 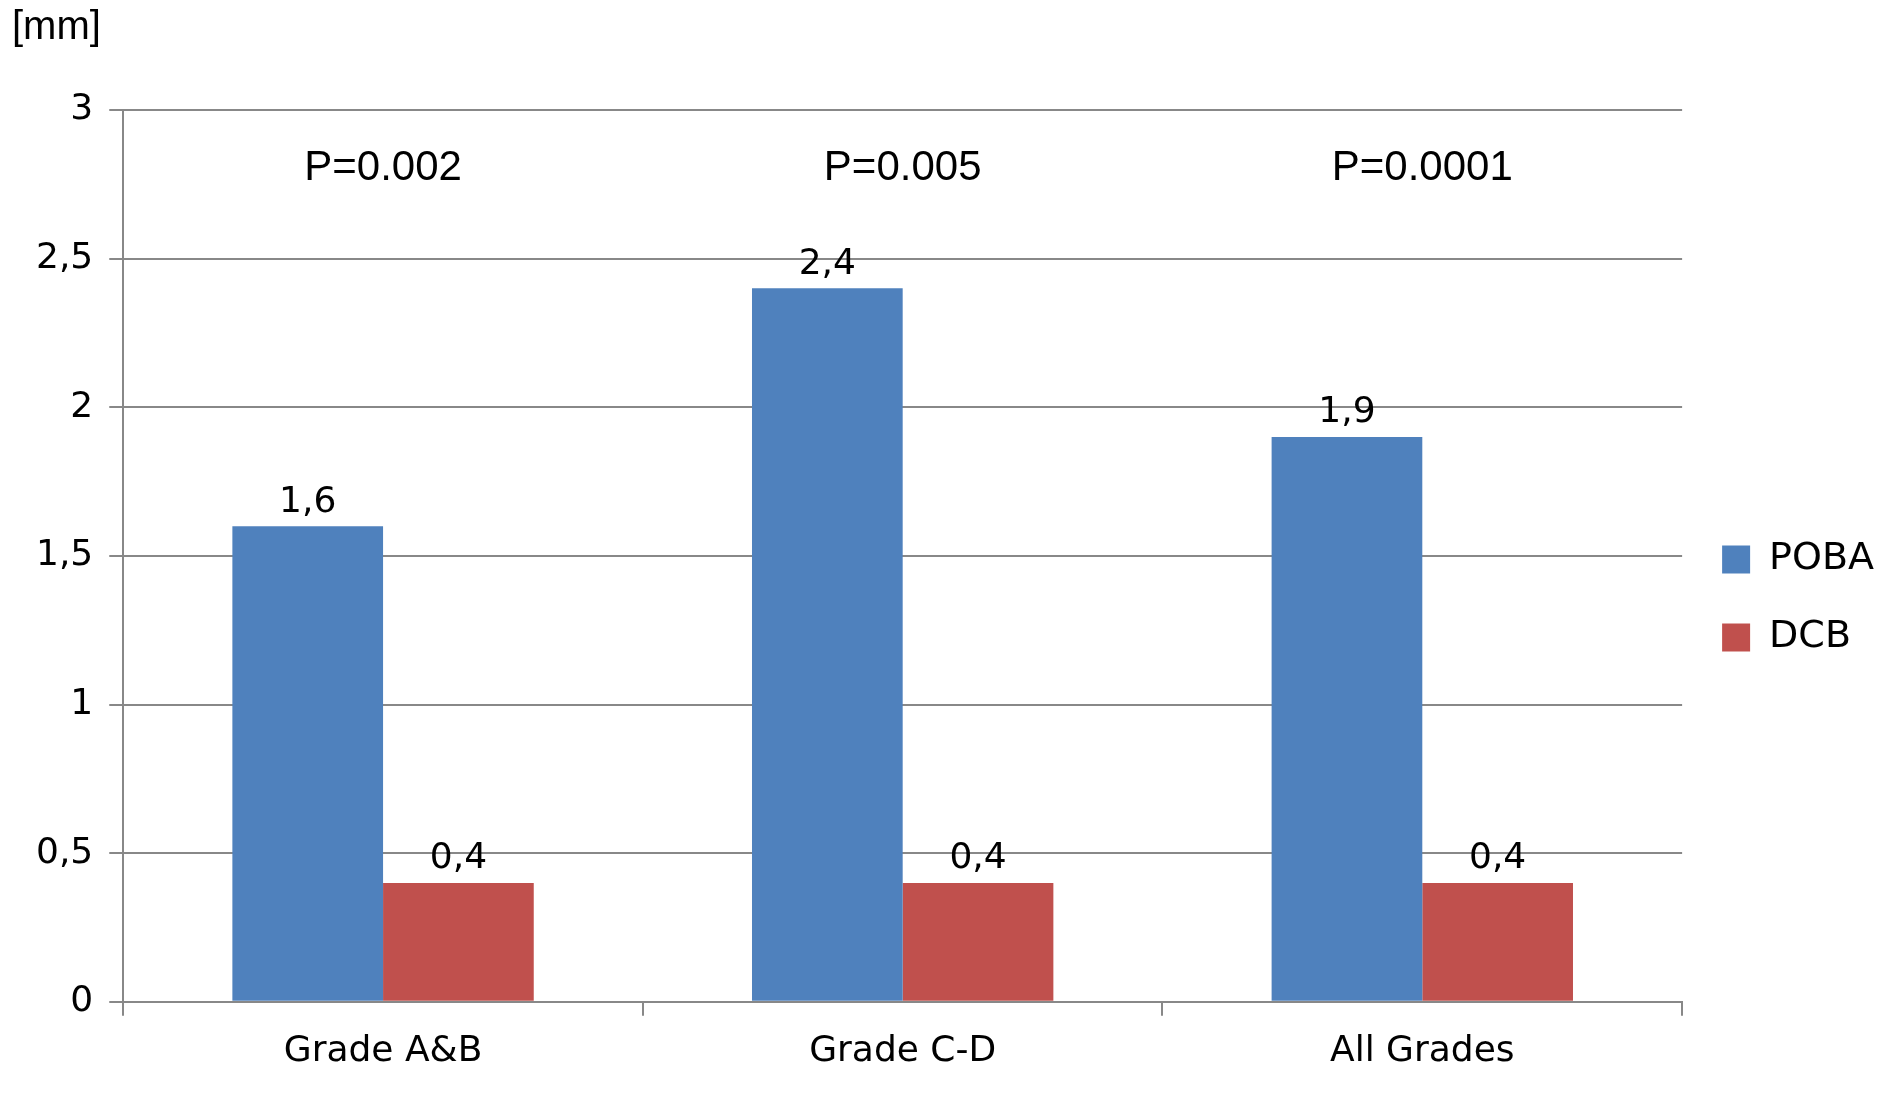 What do you see at coordinates (82, 404) in the screenshot?
I see `y-tick-label: 2` at bounding box center [82, 404].